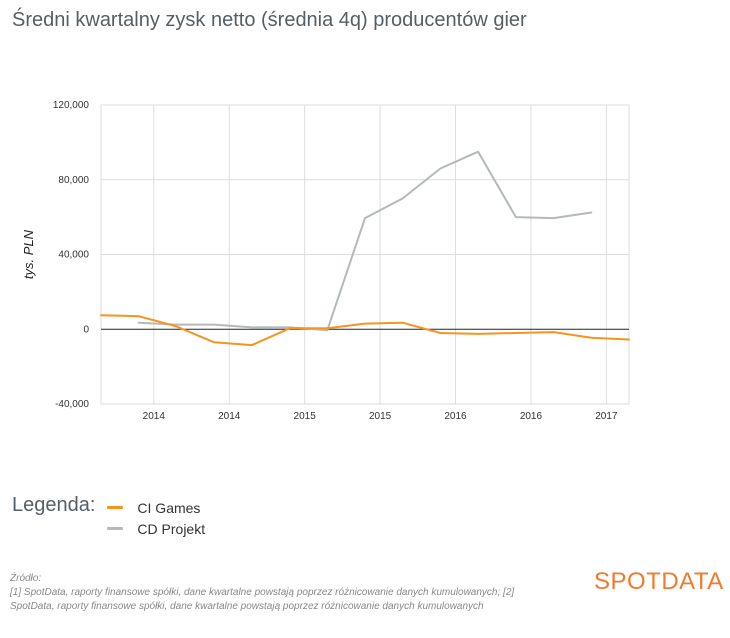 This screenshot has width=730, height=638. What do you see at coordinates (72, 404) in the screenshot?
I see `y-tick-label: -40,000` at bounding box center [72, 404].